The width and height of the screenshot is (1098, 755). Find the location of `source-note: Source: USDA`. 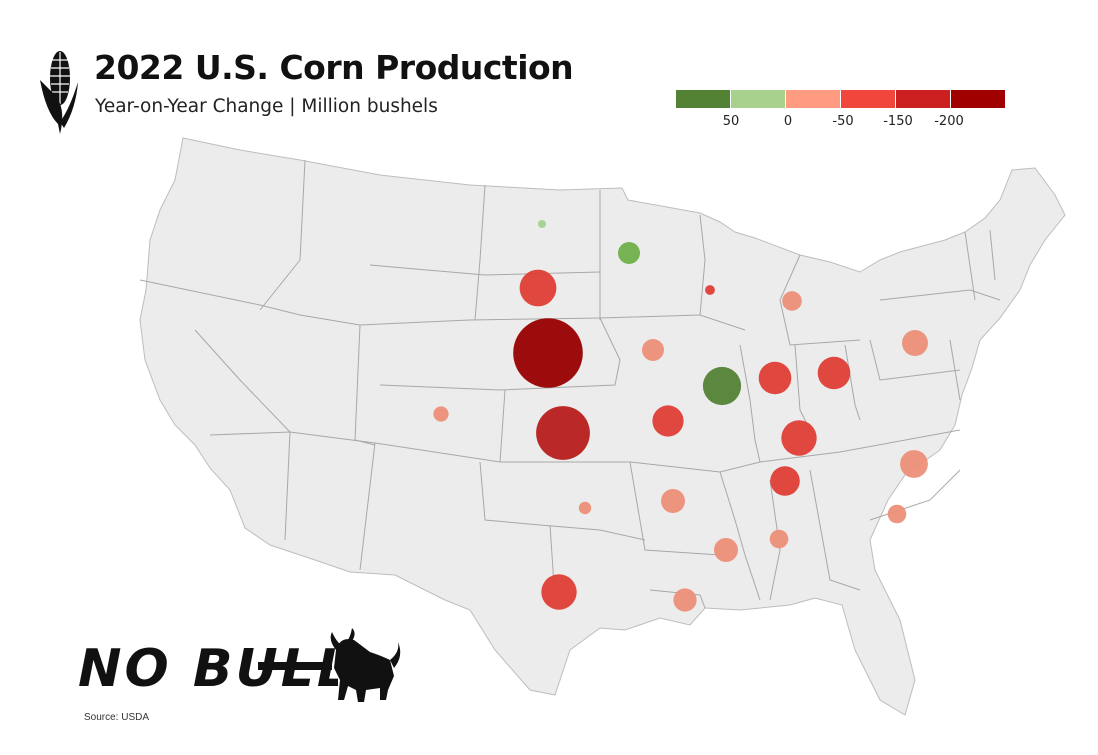

source-note: Source: USDA is located at coordinates (117, 717).